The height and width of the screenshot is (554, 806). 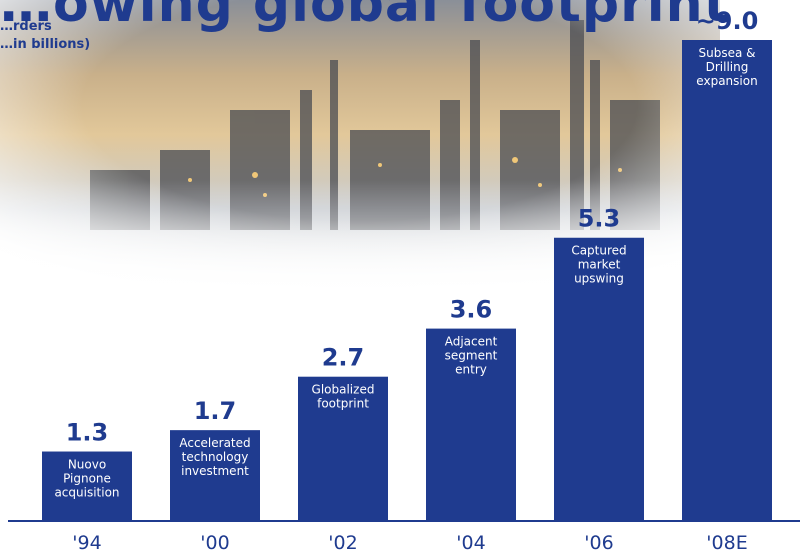 I want to click on bar-annotation-0-line-2: acquisition, so click(x=86, y=493).